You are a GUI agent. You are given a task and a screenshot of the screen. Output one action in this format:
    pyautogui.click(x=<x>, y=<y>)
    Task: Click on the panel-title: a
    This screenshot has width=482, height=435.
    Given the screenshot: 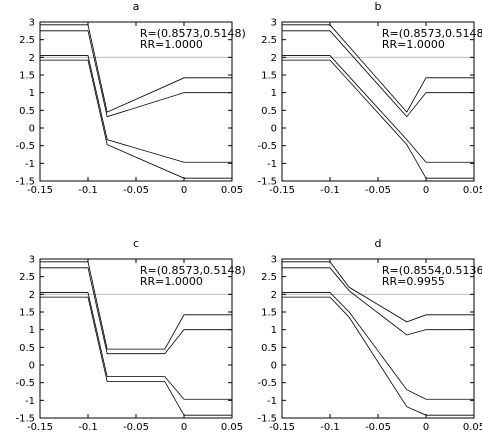 What is the action you would take?
    pyautogui.click(x=136, y=6)
    